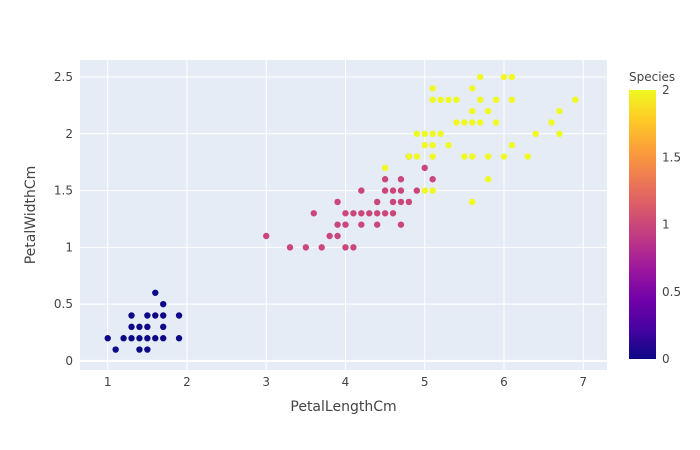 The width and height of the screenshot is (700, 450). I want to click on colorbar, so click(642, 224).